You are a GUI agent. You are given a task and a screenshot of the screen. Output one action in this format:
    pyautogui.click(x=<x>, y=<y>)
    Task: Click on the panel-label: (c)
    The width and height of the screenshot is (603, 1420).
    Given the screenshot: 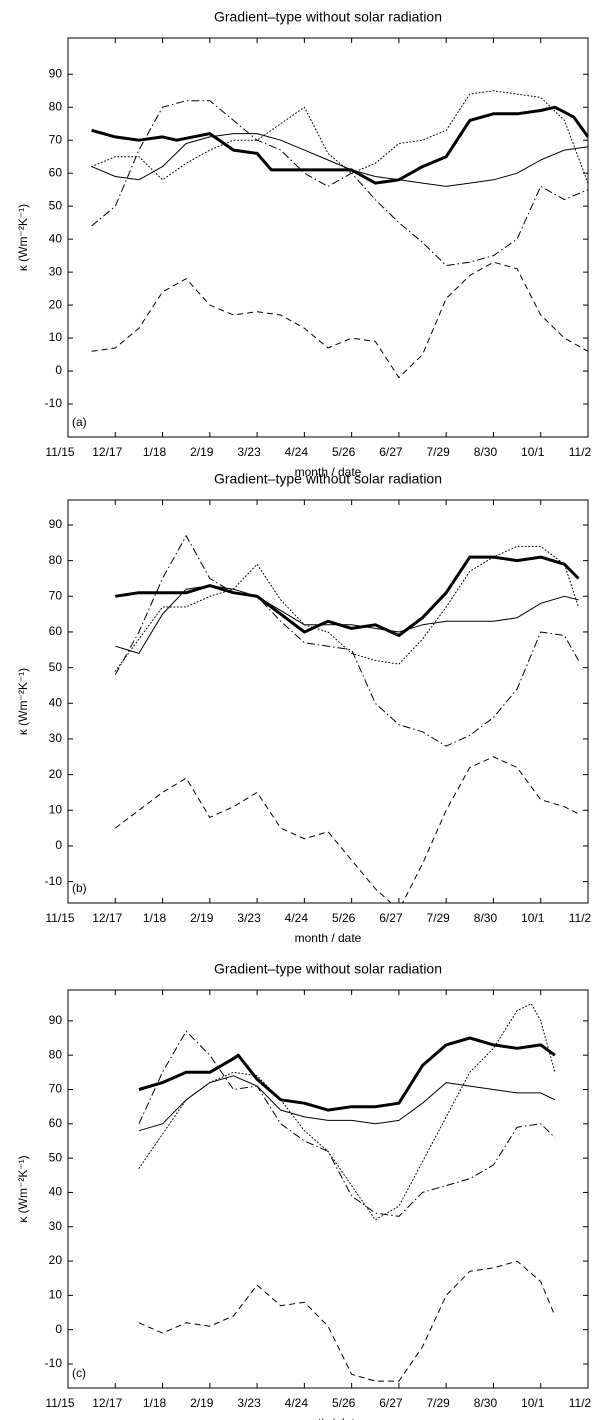 What is the action you would take?
    pyautogui.click(x=79, y=1373)
    